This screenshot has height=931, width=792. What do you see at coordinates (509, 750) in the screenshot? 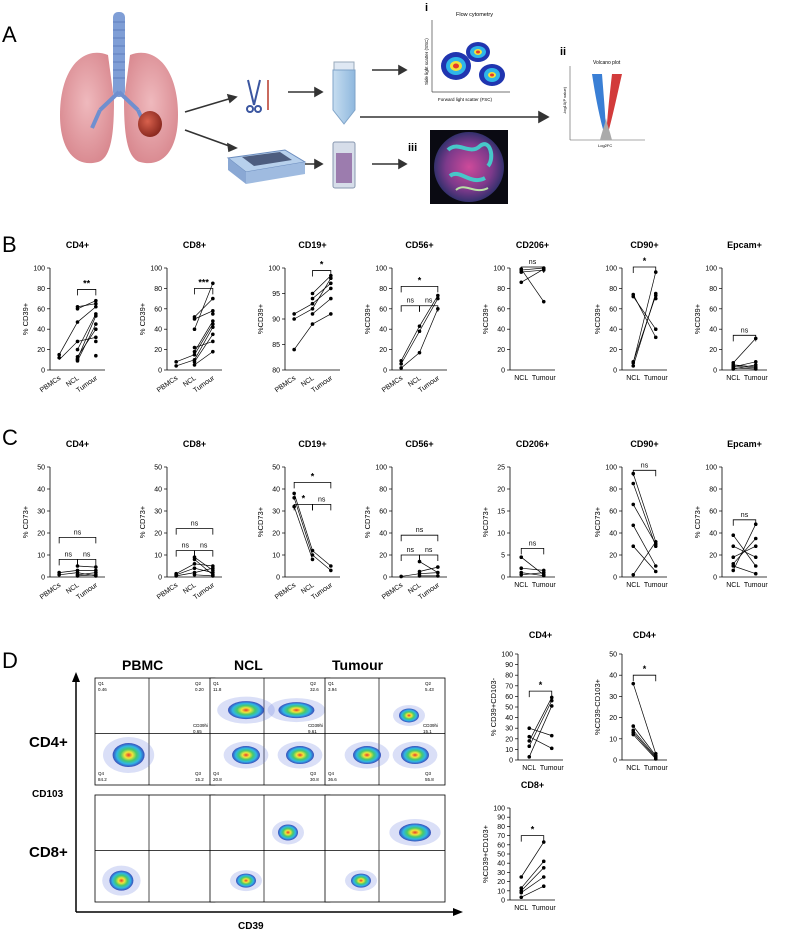
I see `y-tick-label: 10` at bounding box center [509, 750].